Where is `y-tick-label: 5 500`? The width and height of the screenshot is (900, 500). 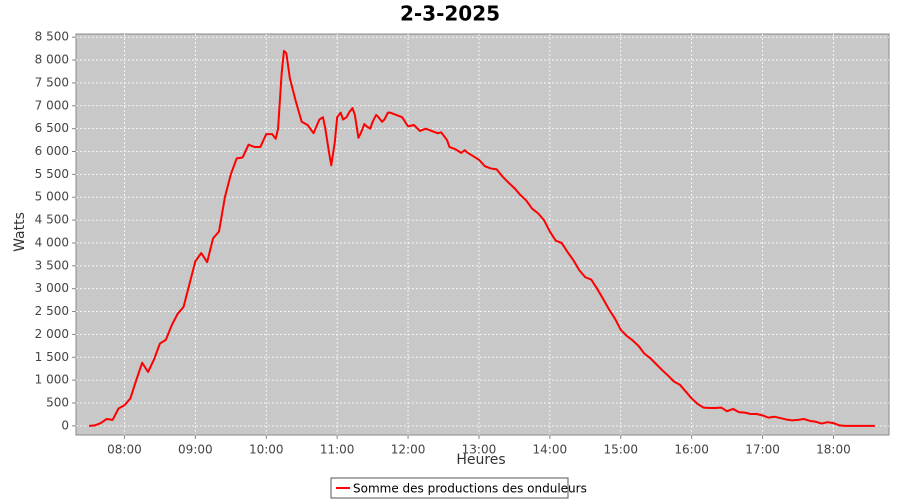 y-tick-label: 5 500 is located at coordinates (52, 174).